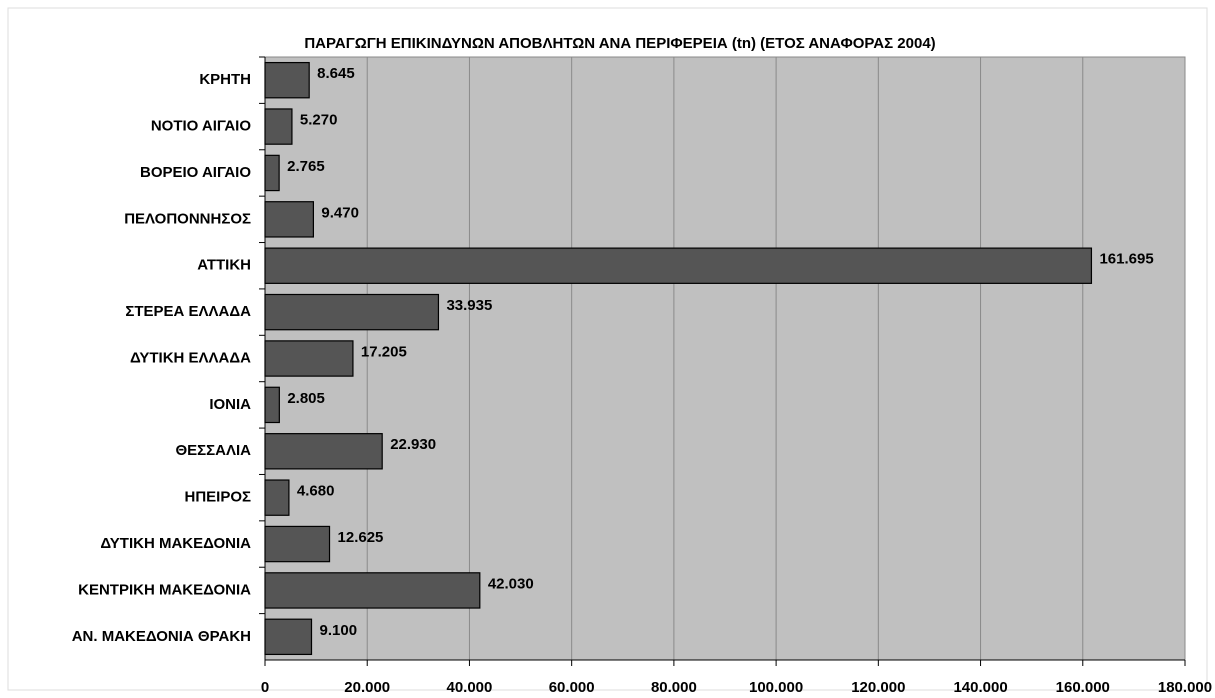 The height and width of the screenshot is (698, 1215). What do you see at coordinates (306, 166) in the screenshot?
I see `value-label: 2.765` at bounding box center [306, 166].